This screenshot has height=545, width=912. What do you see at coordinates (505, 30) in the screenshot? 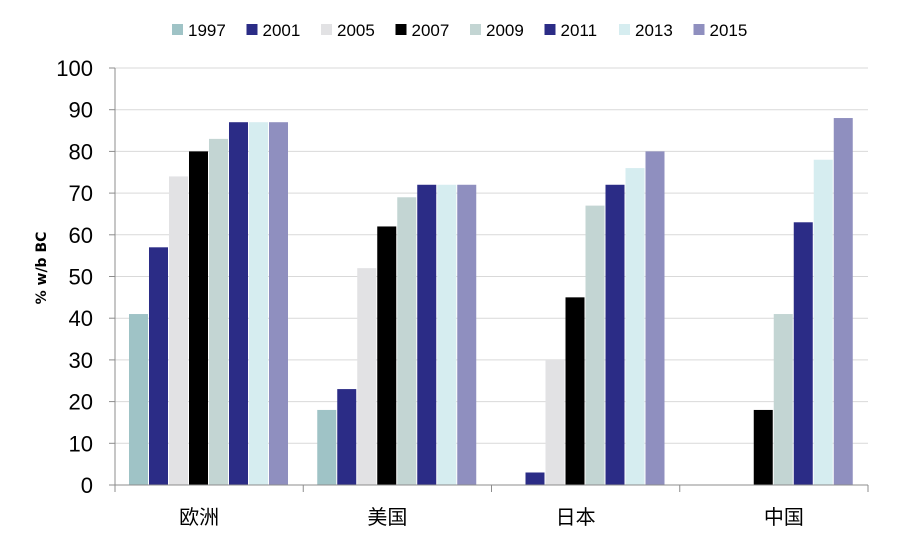
I see `legend-label: 2009` at bounding box center [505, 30].